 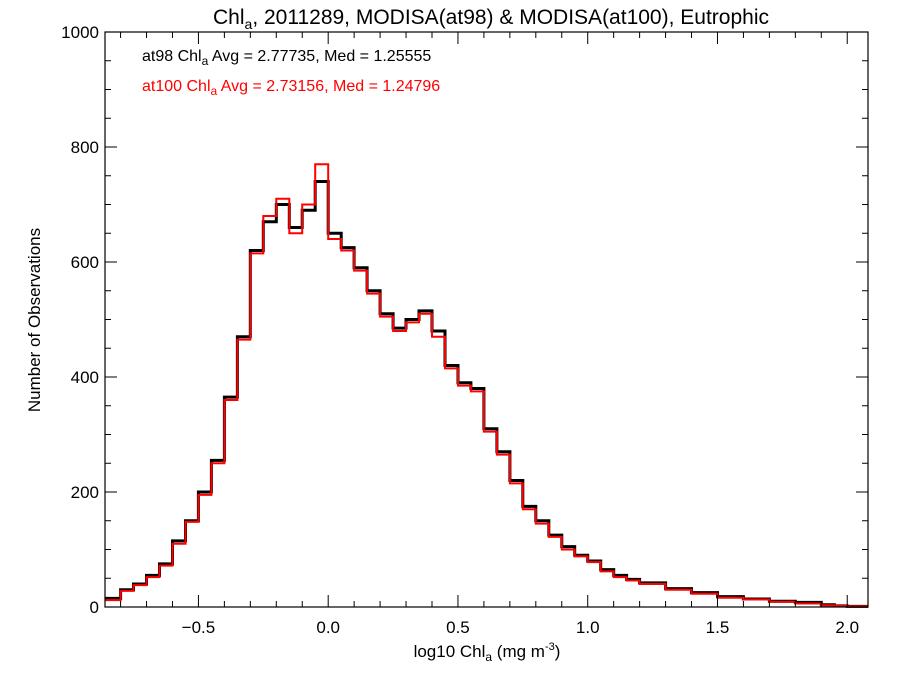 I want to click on x-axis-label-sub: a, so click(x=488, y=657).